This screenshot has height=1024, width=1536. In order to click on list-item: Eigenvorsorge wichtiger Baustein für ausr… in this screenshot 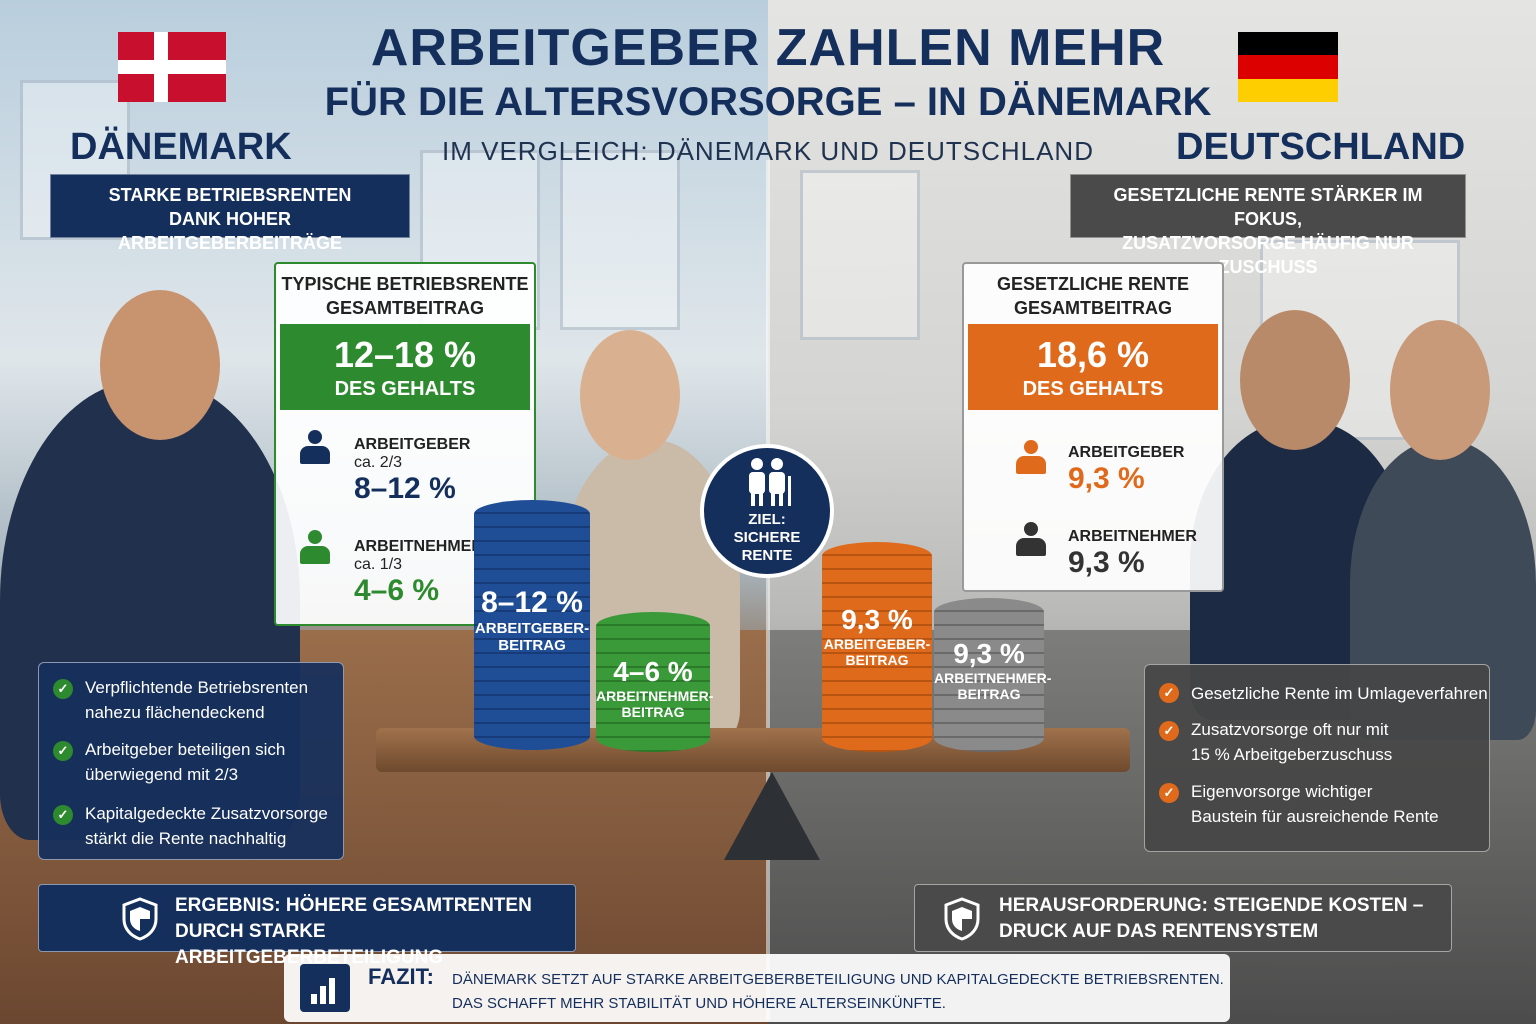, I will do `click(1315, 804)`.